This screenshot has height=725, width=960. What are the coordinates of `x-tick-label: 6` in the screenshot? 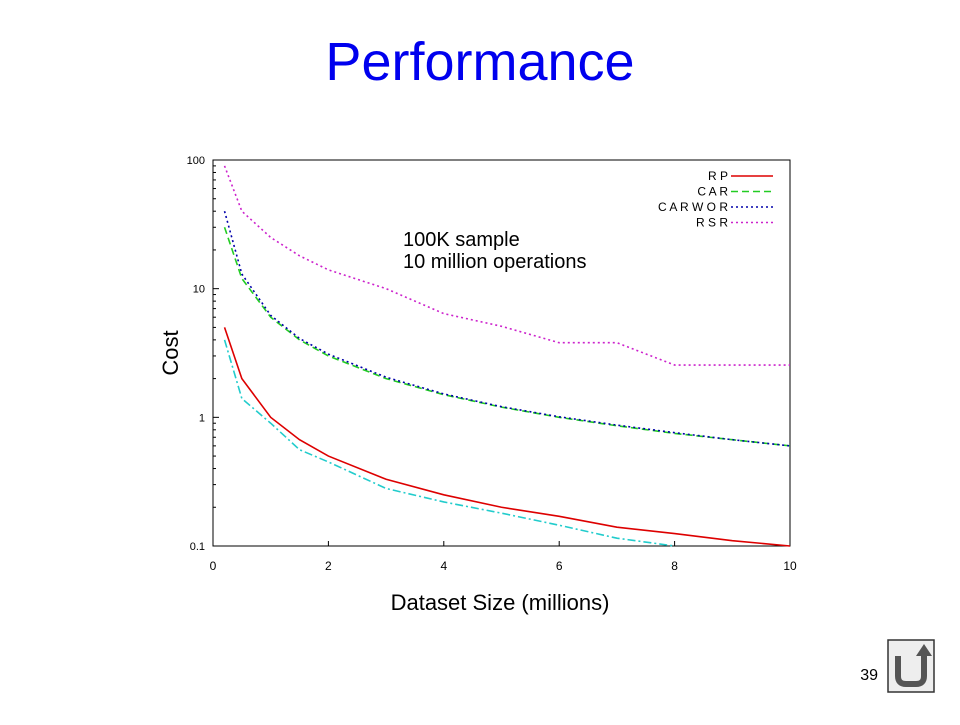 It's located at (559, 566).